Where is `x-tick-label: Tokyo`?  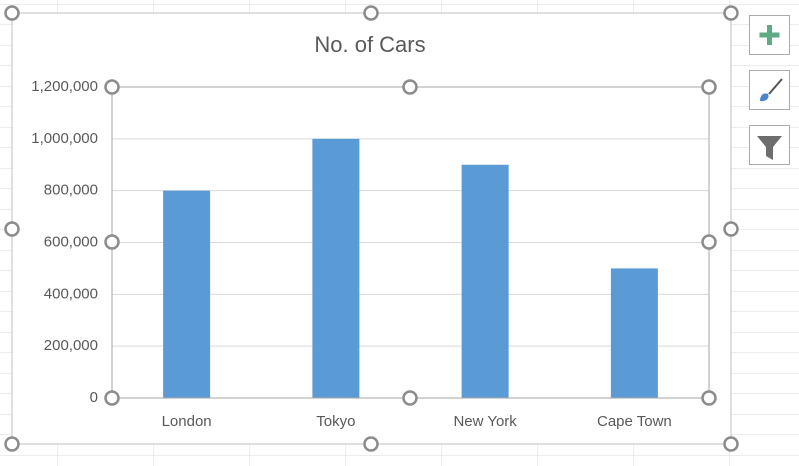
x-tick-label: Tokyo is located at coordinates (335, 421).